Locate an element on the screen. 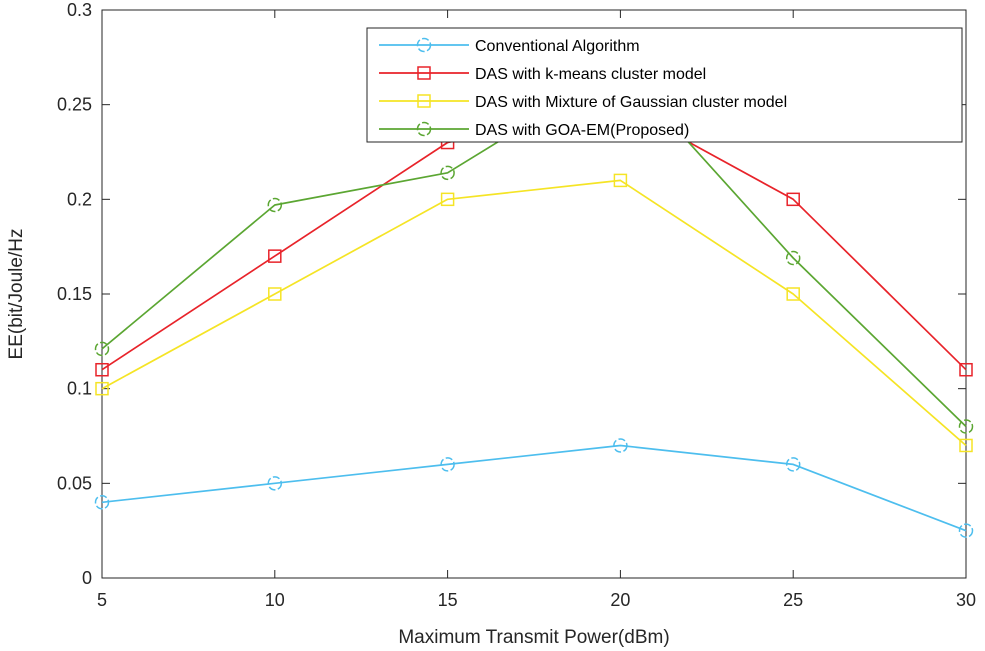 This screenshot has width=985, height=651. y-tick-label: 0.2 is located at coordinates (79, 199).